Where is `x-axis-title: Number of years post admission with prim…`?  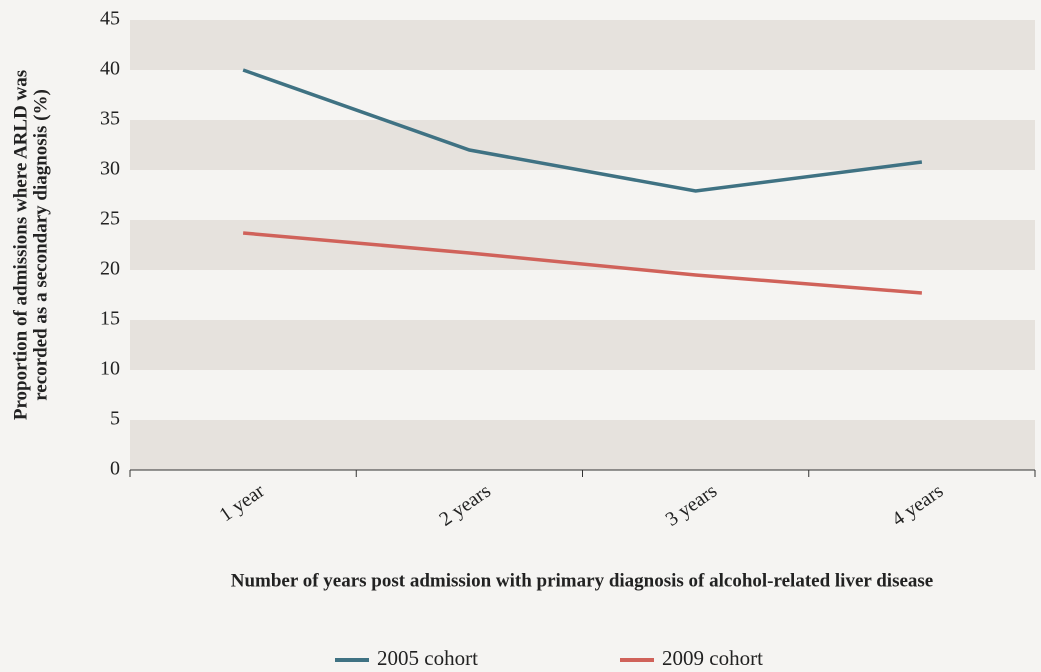 x-axis-title: Number of years post admission with prim… is located at coordinates (582, 580).